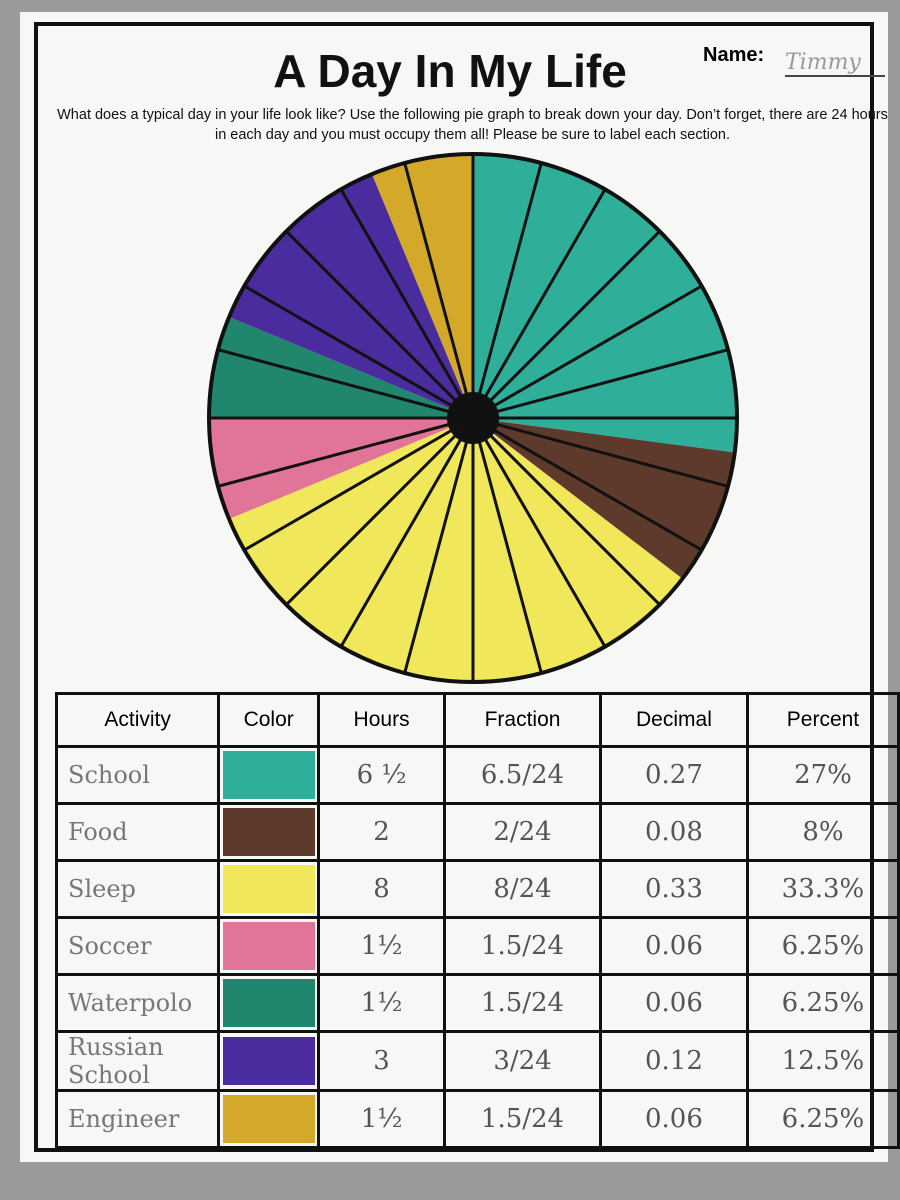 The height and width of the screenshot is (1200, 900). Describe the element at coordinates (835, 63) in the screenshot. I see `name: Timmy` at that location.